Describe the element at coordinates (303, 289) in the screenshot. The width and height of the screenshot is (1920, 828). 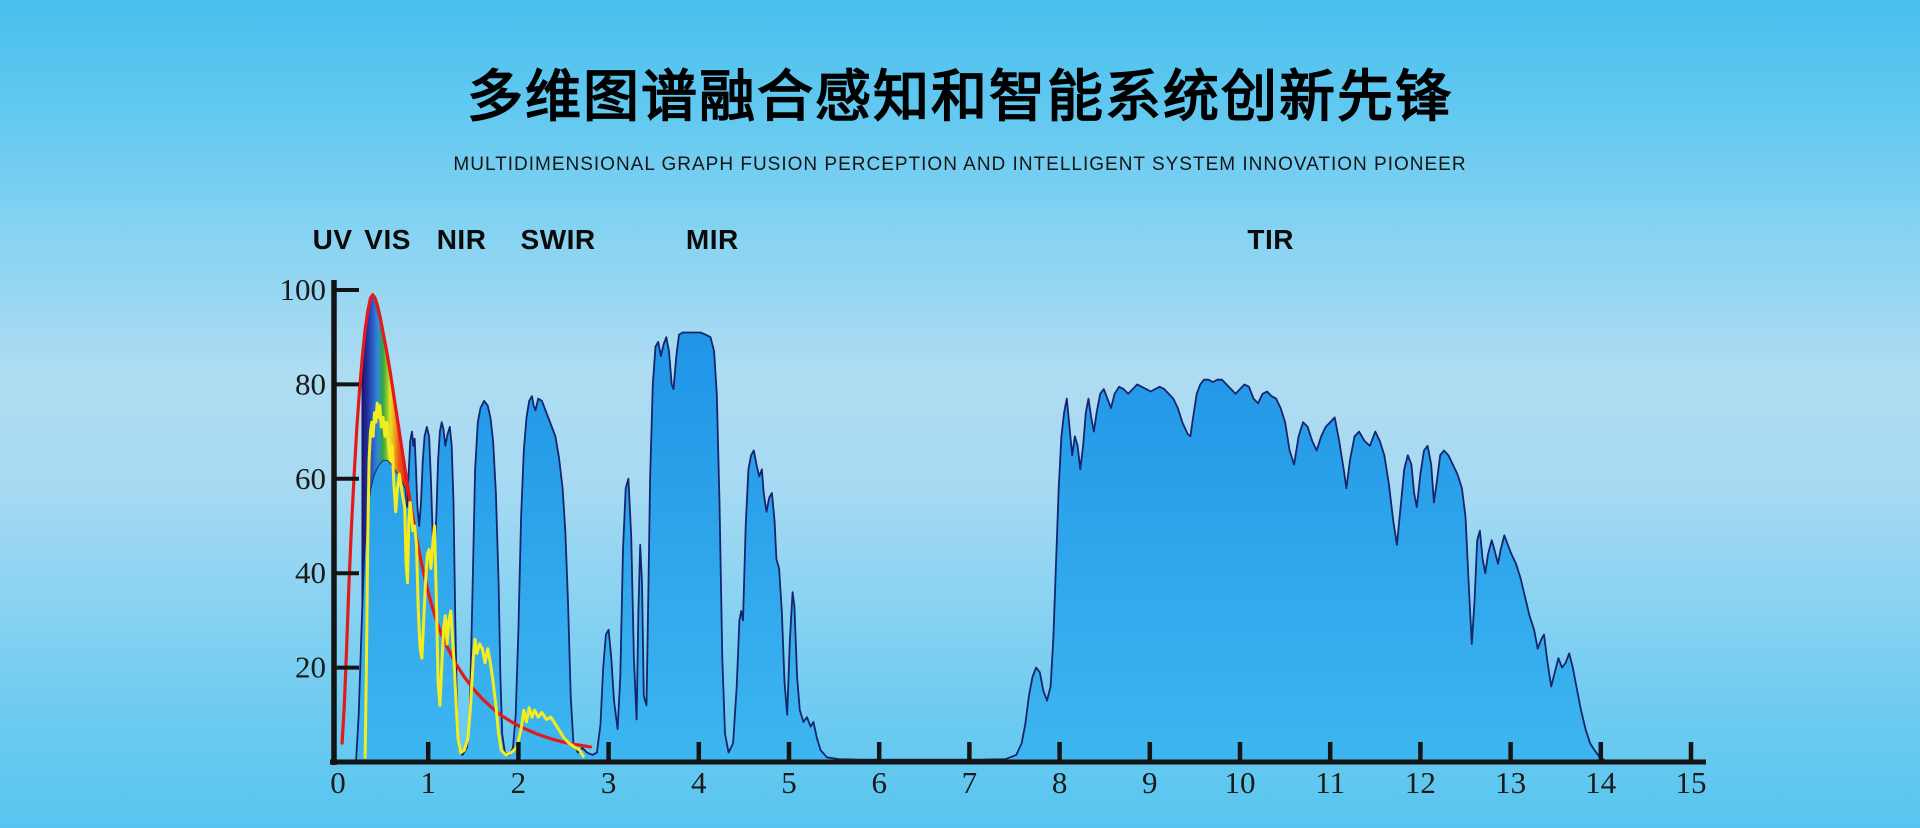
I see `y-tick-label: 100` at that location.